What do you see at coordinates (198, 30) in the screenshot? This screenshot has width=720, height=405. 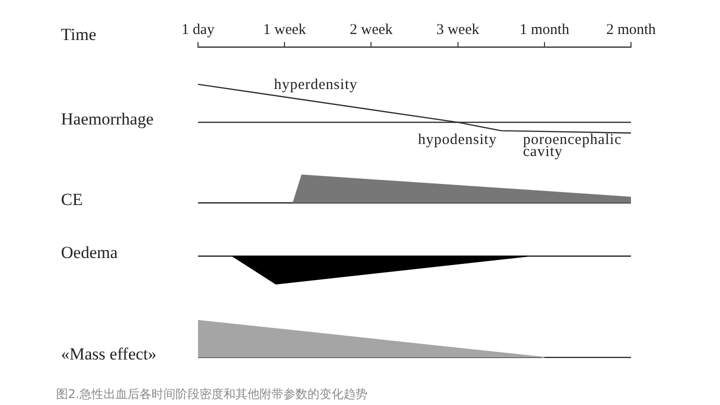 I see `x-tick-label: 1 day` at bounding box center [198, 30].